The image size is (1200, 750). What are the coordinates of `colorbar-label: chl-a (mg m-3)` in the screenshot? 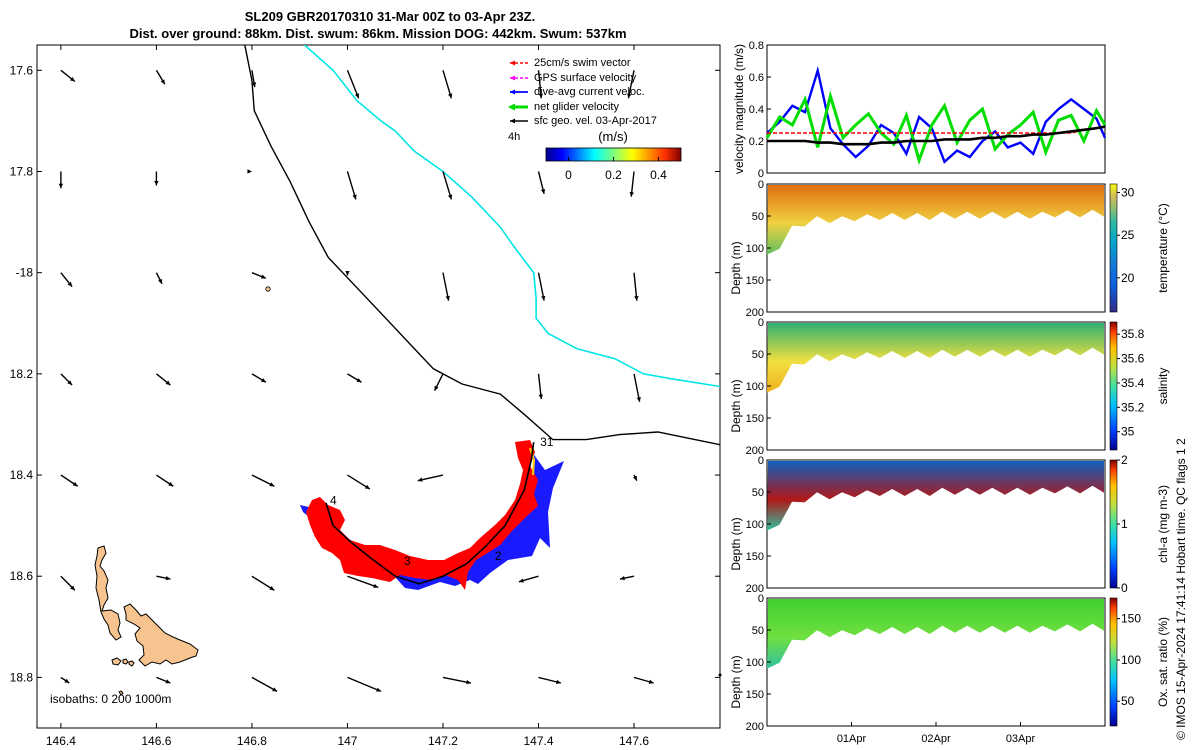 It's located at (1163, 524).